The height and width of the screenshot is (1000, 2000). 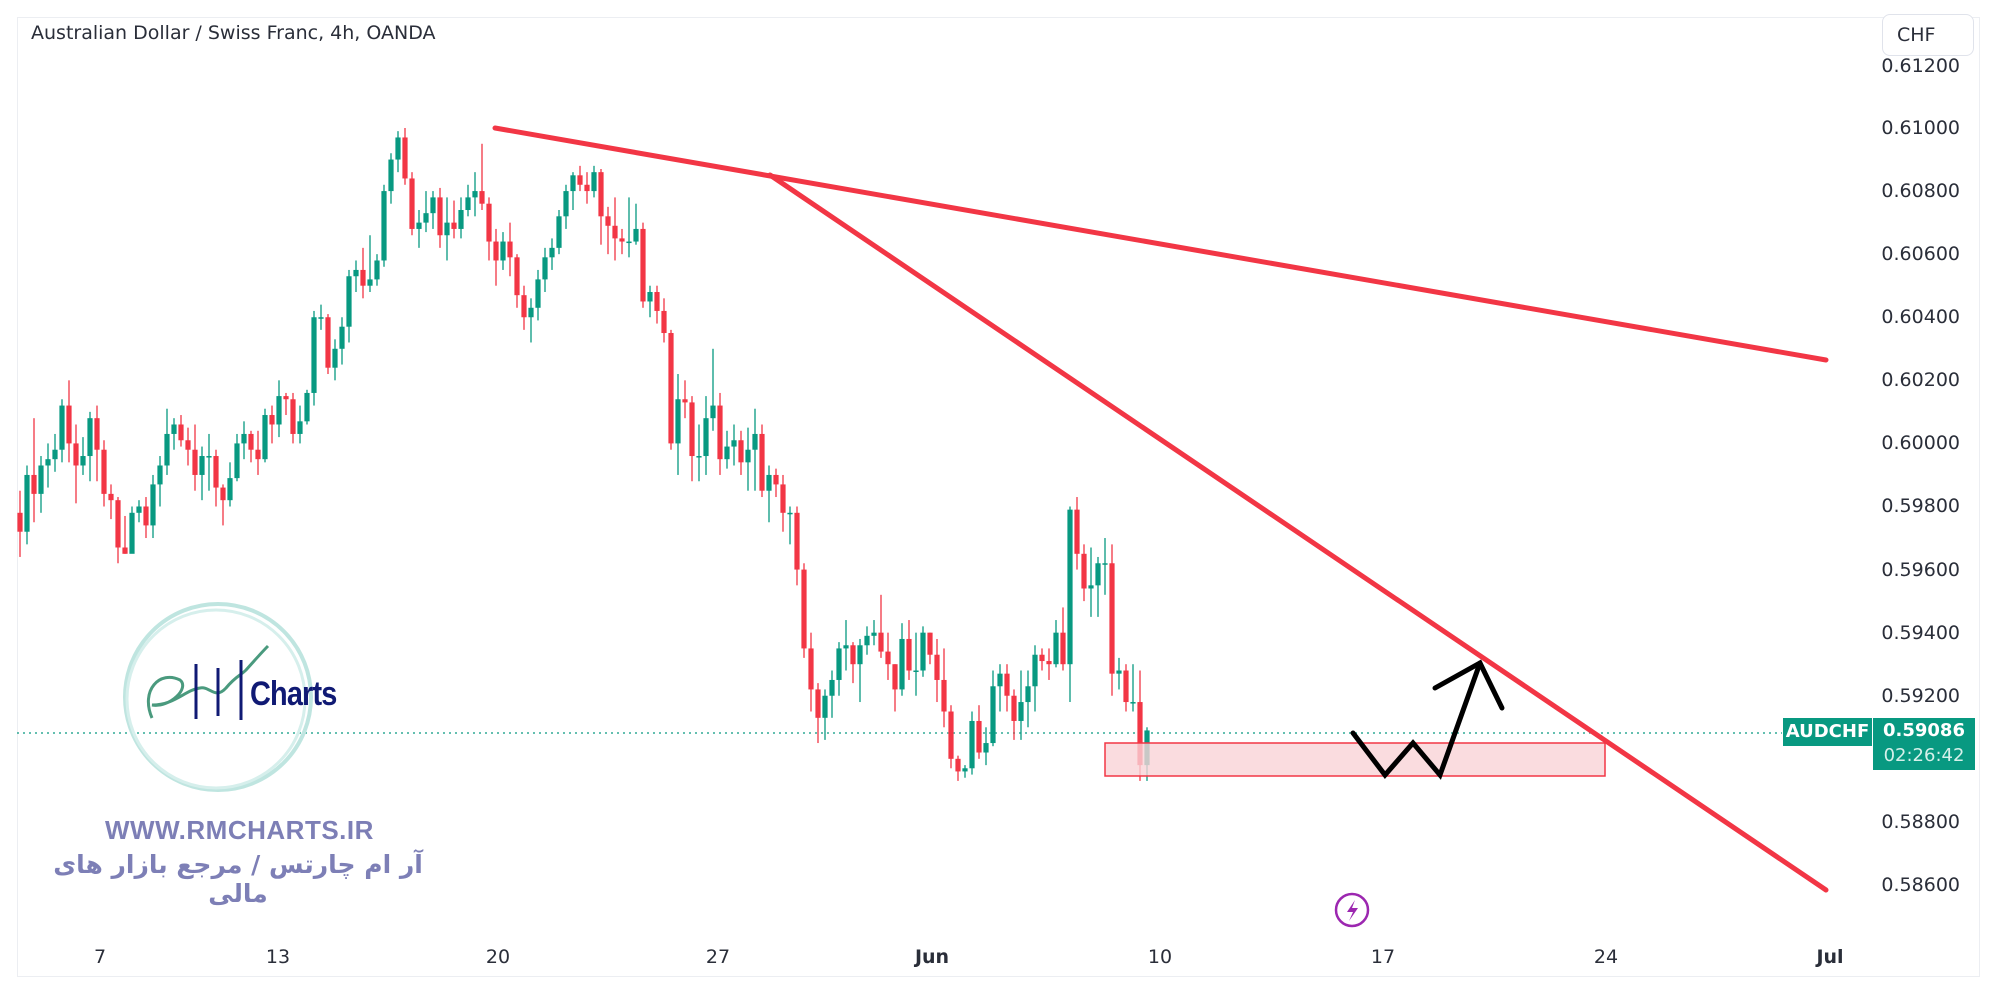 I want to click on symbol-label: AUDCHF, so click(x=1827, y=732).